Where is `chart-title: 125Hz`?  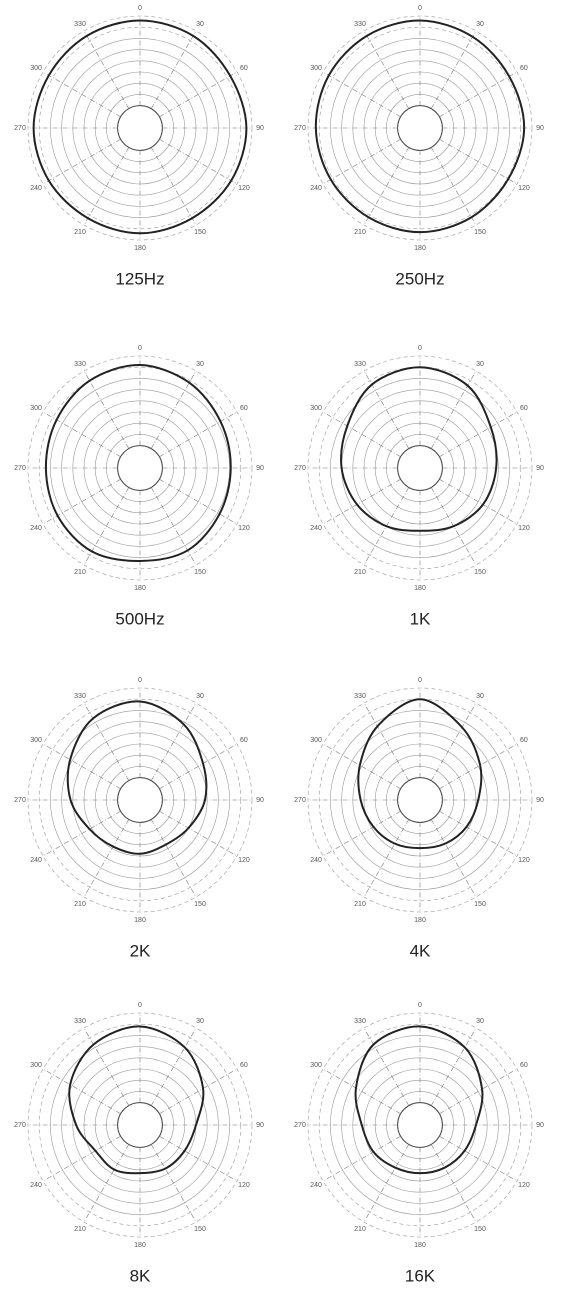 chart-title: 125Hz is located at coordinates (139, 278).